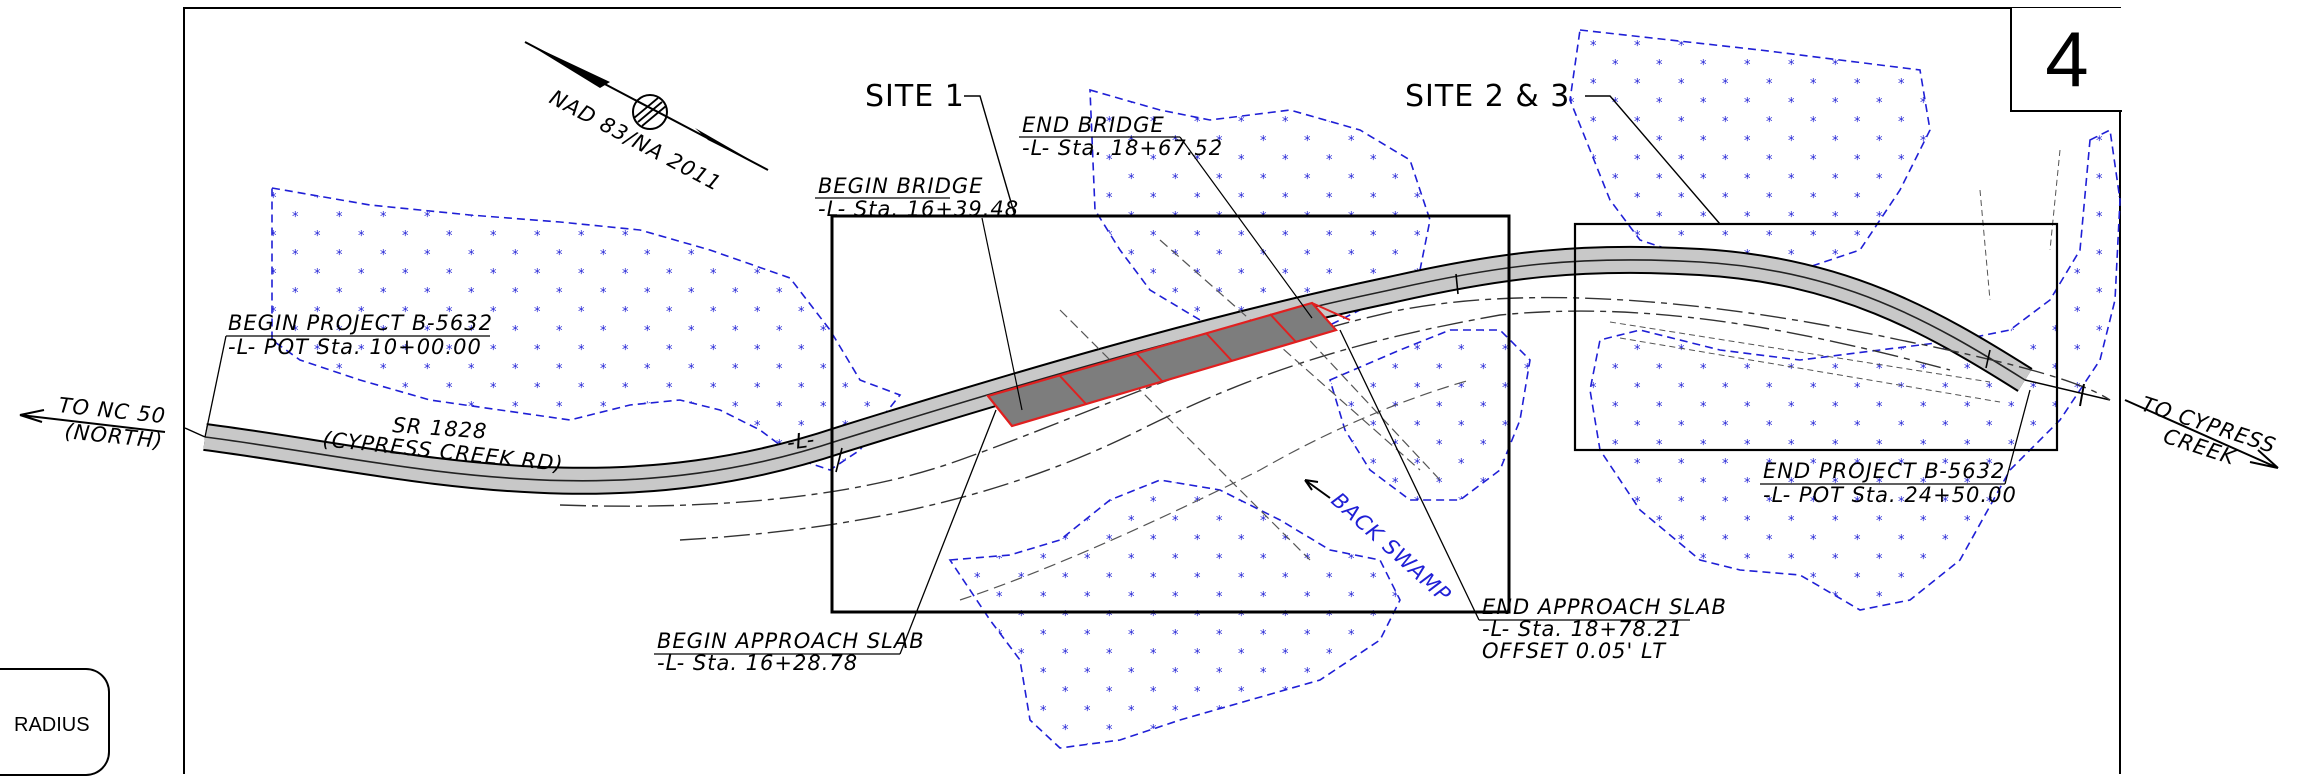 The image size is (2319, 776). Describe the element at coordinates (757, 663) in the screenshot. I see `begin-slab-line2: -L- Sta. 16+28.78` at that location.